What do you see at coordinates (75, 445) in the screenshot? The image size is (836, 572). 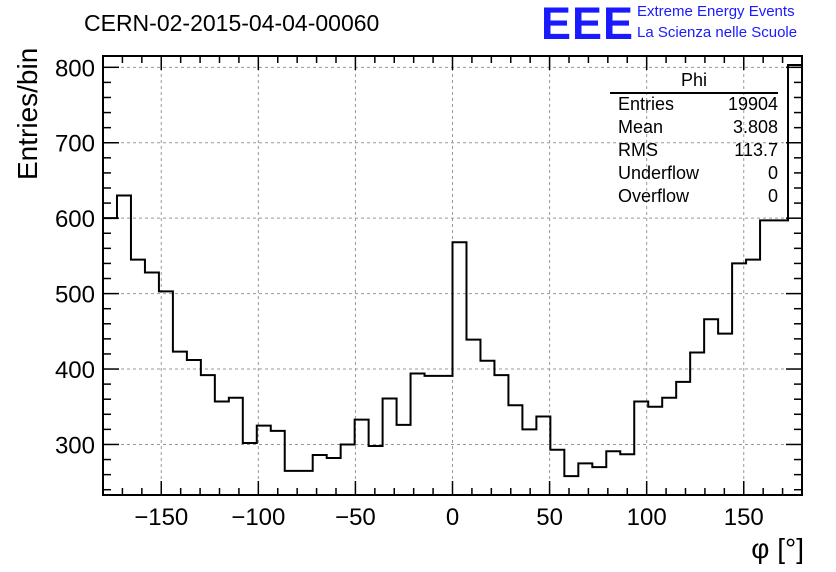 I see `y-tick-label: 300` at bounding box center [75, 445].